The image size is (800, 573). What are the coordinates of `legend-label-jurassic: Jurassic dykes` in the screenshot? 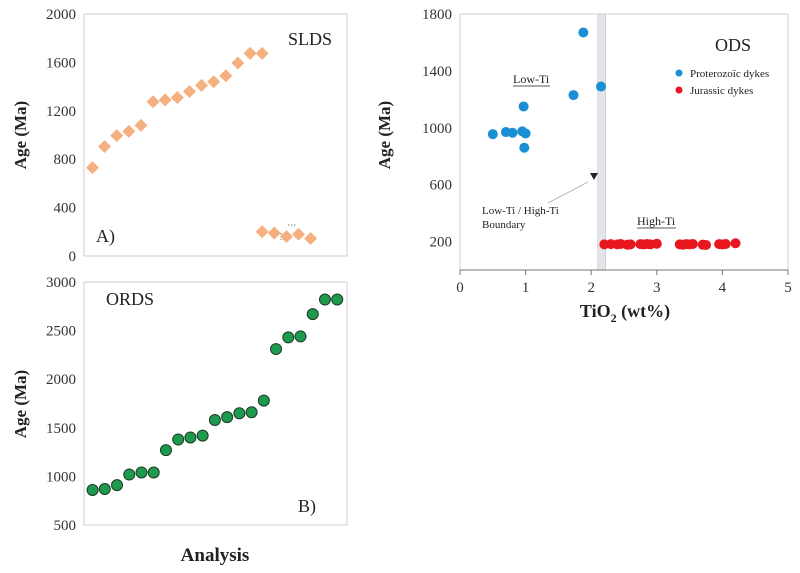 It's located at (721, 91).